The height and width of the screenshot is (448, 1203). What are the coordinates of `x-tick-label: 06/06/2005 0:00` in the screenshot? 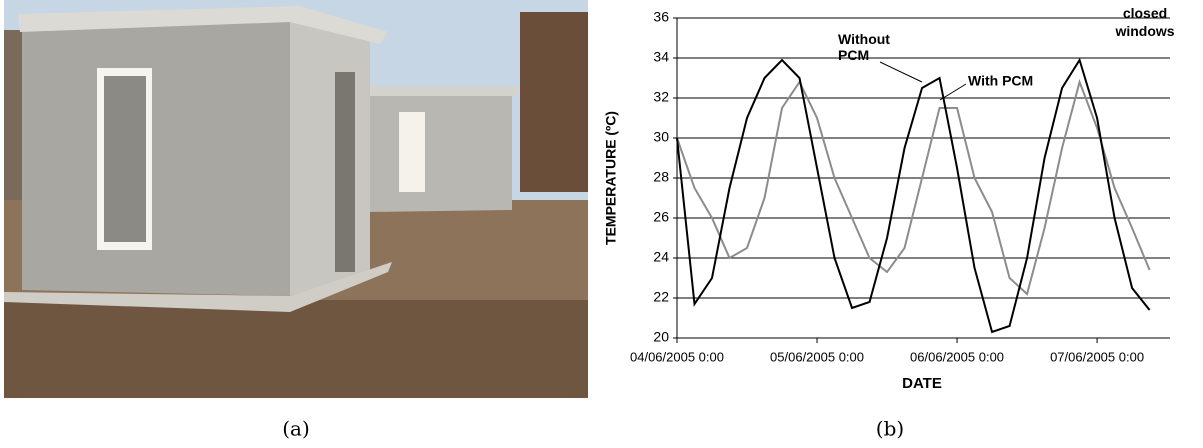 It's located at (957, 356).